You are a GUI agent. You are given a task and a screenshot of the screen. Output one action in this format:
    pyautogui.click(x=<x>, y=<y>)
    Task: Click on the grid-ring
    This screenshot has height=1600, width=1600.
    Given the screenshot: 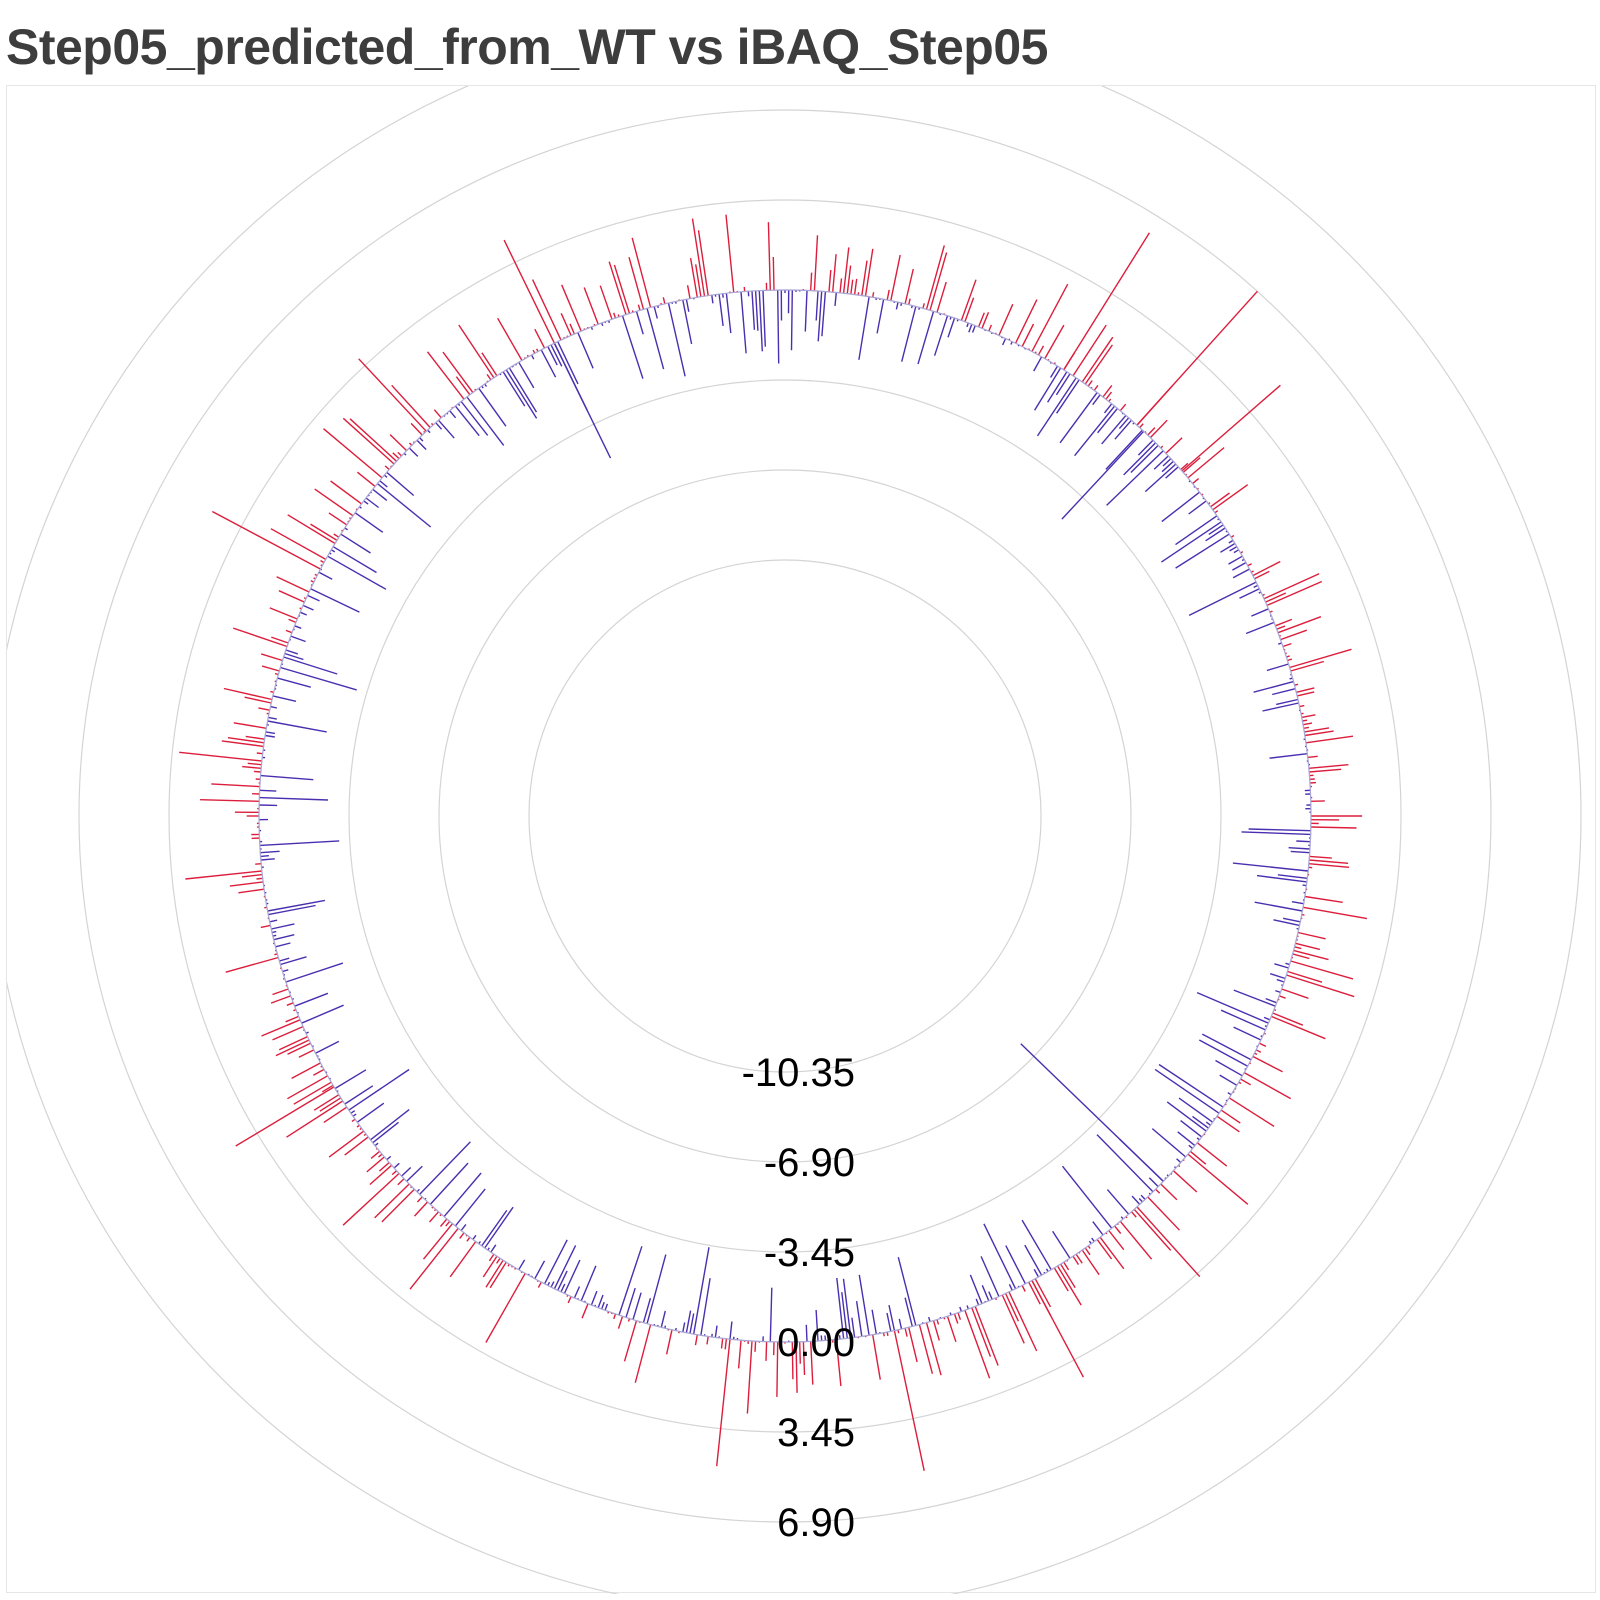 What is the action you would take?
    pyautogui.click(x=785, y=816)
    